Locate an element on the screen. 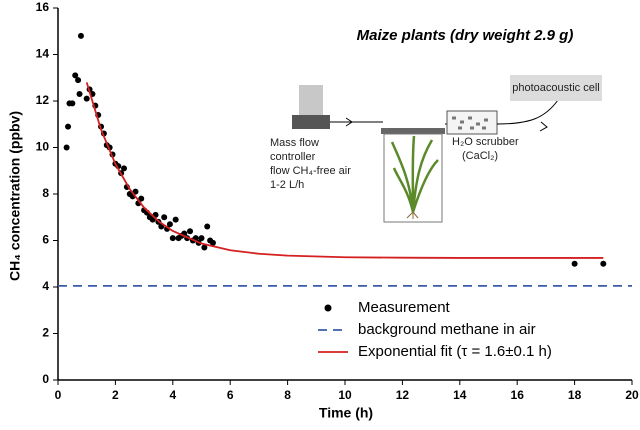  x-tick-label: 0 is located at coordinates (58, 395).